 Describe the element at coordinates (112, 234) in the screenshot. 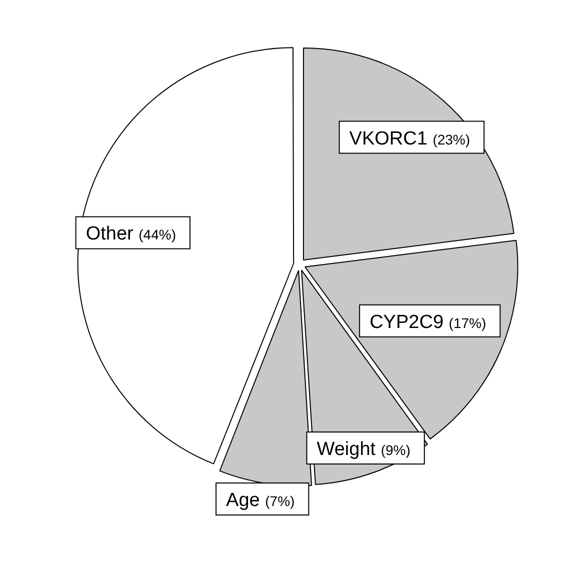

I see `slice-label: Other` at that location.